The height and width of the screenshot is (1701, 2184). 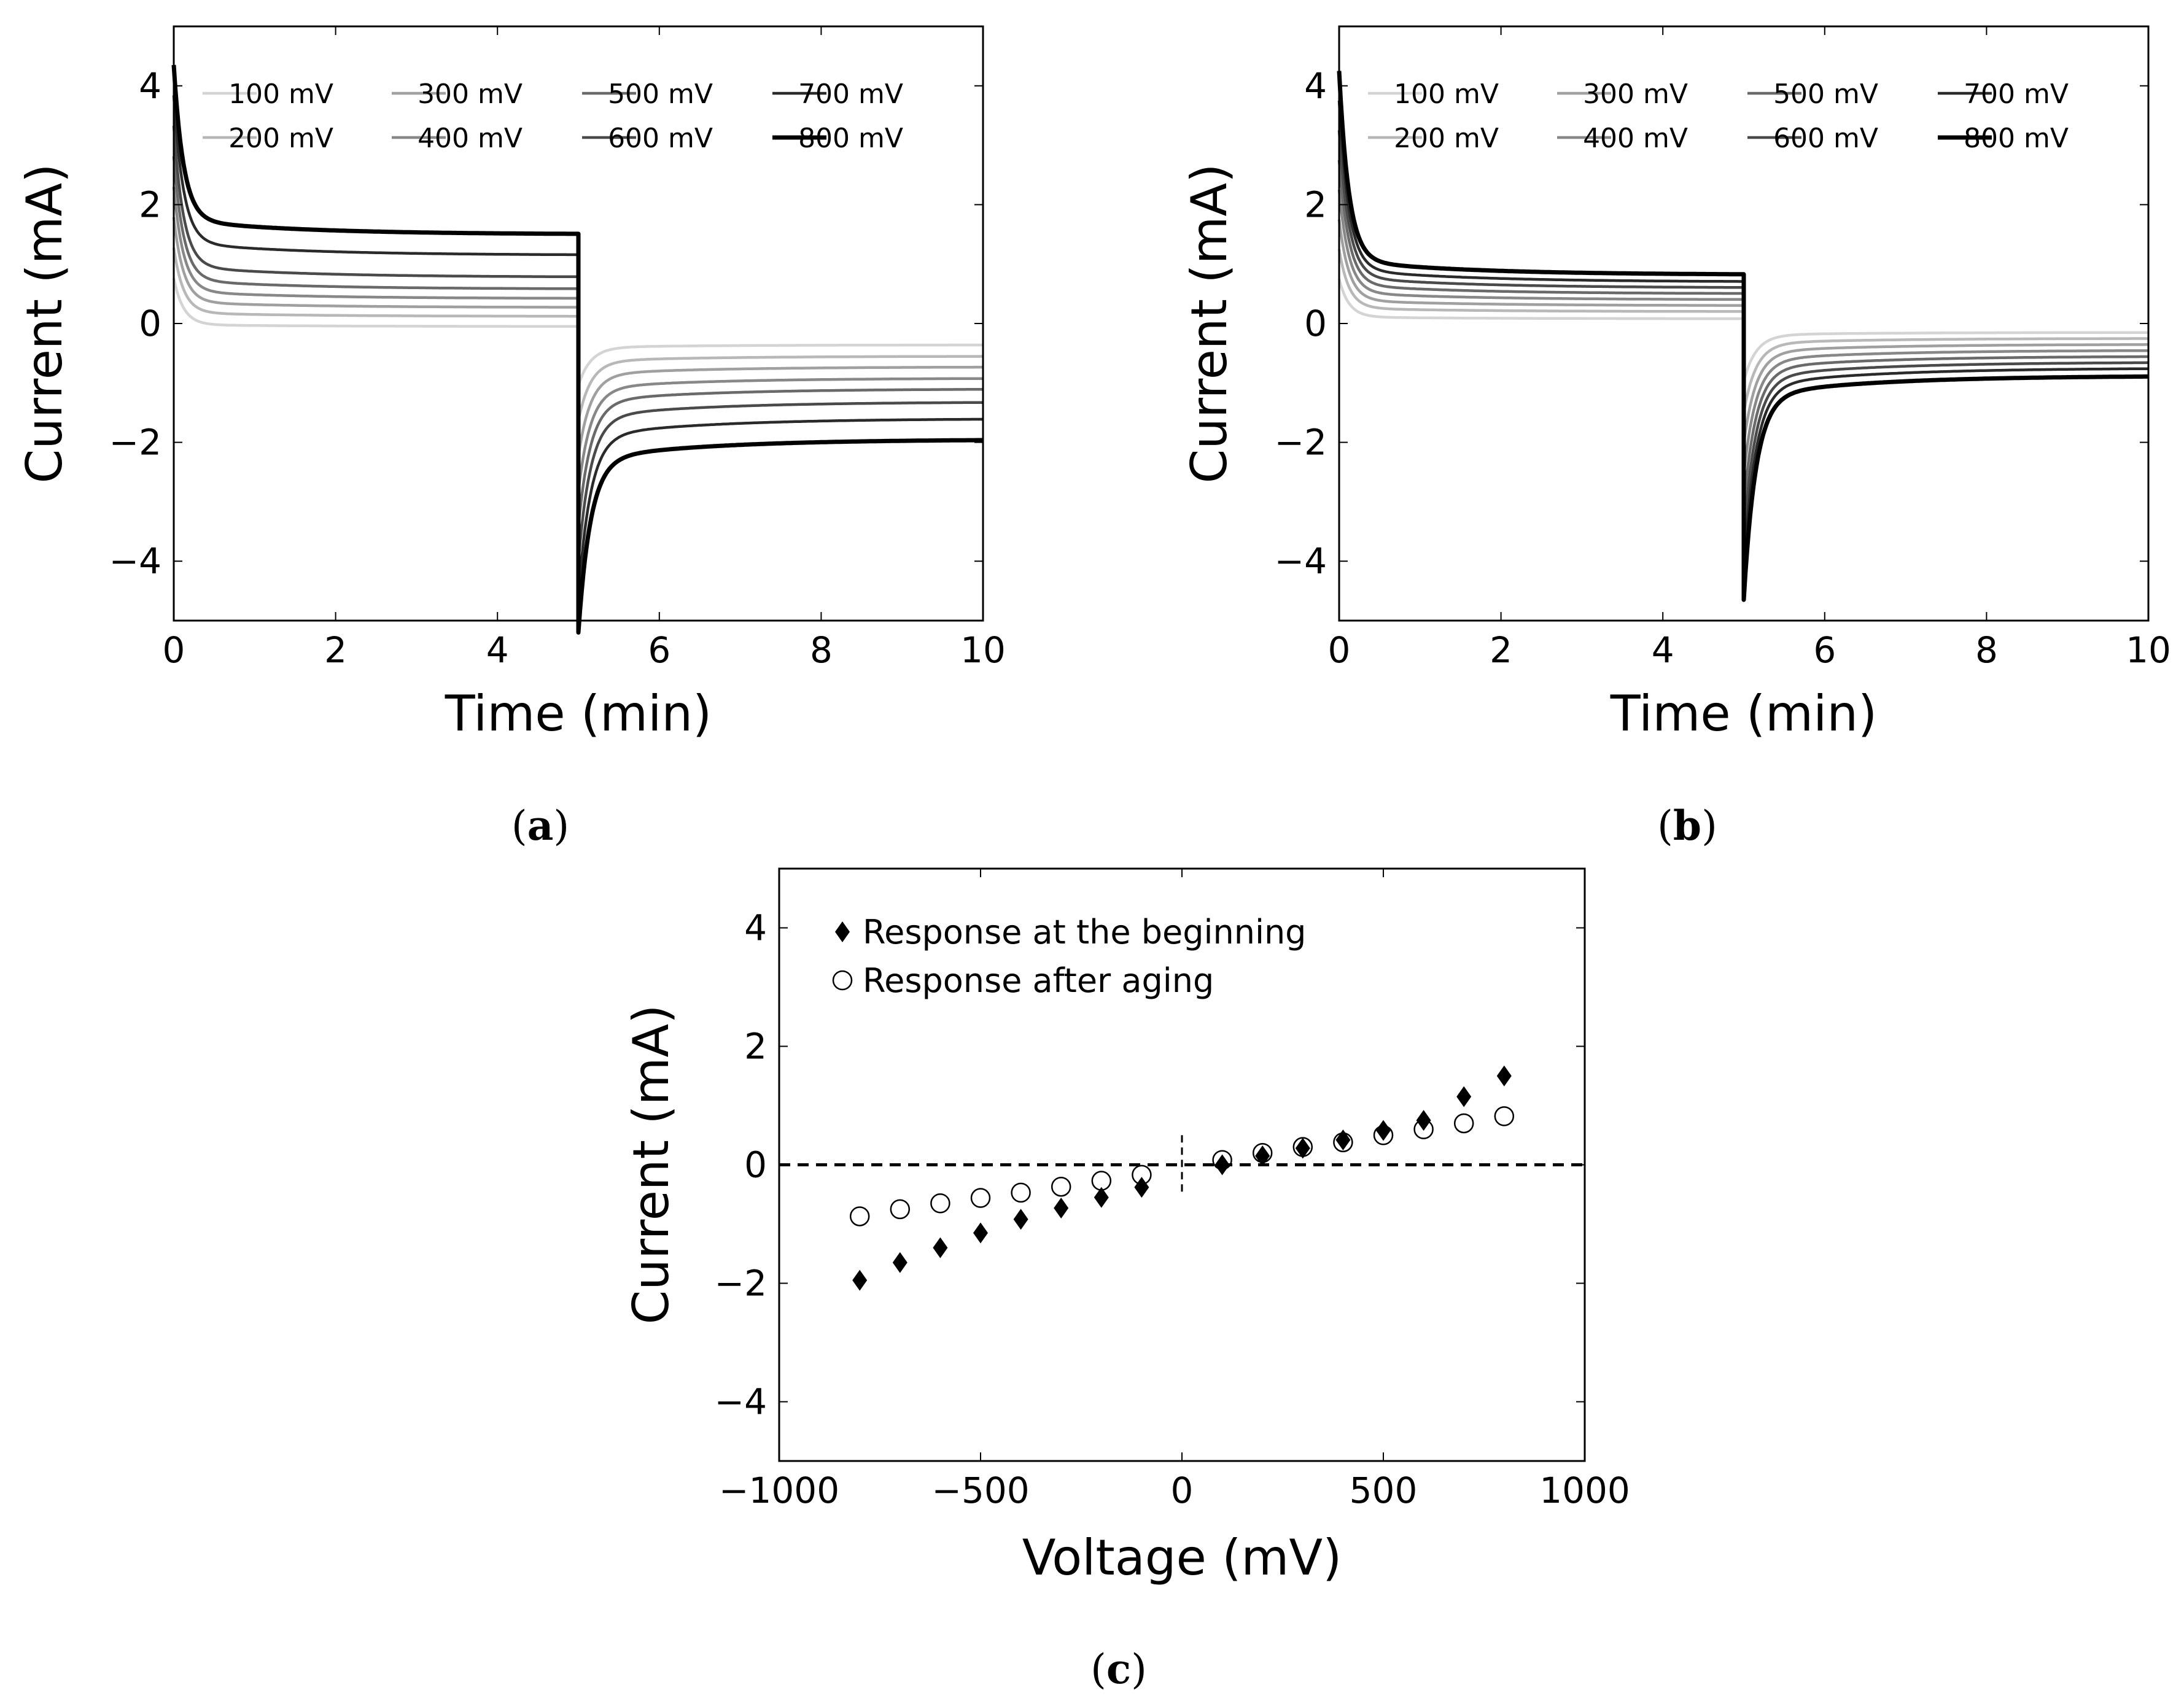 What do you see at coordinates (779, 1490) in the screenshot?
I see `c-x-tick-label: −1000` at bounding box center [779, 1490].